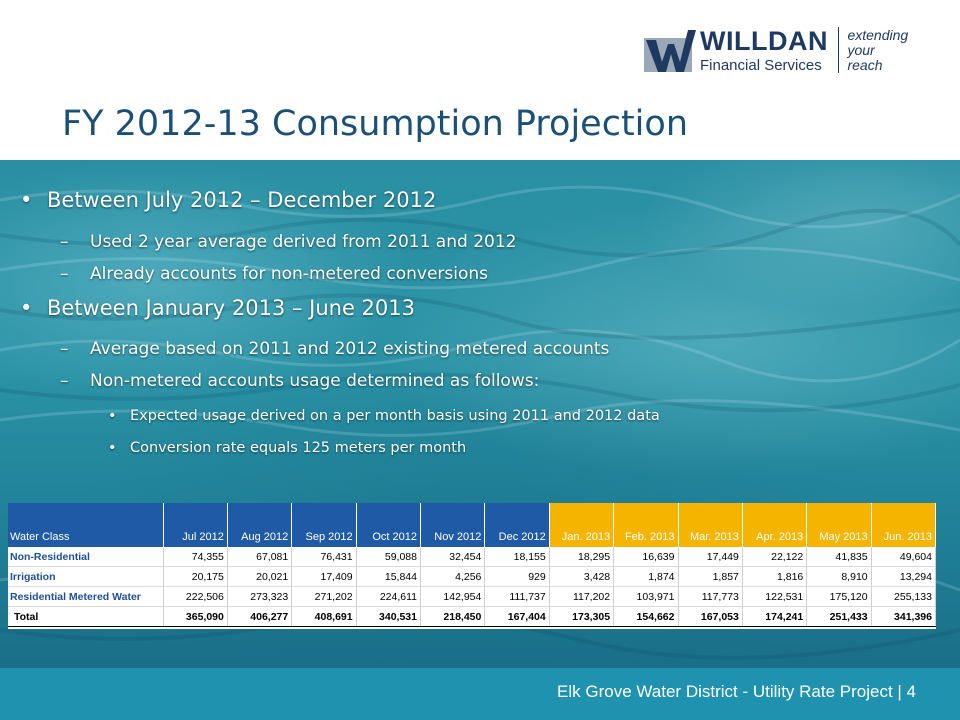  What do you see at coordinates (646, 576) in the screenshot?
I see `table-cell: 1,874` at bounding box center [646, 576].